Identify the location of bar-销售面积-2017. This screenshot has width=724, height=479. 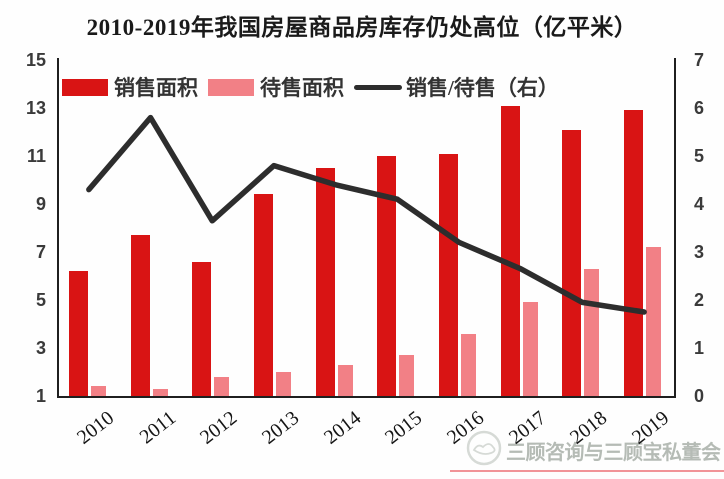
(510, 250).